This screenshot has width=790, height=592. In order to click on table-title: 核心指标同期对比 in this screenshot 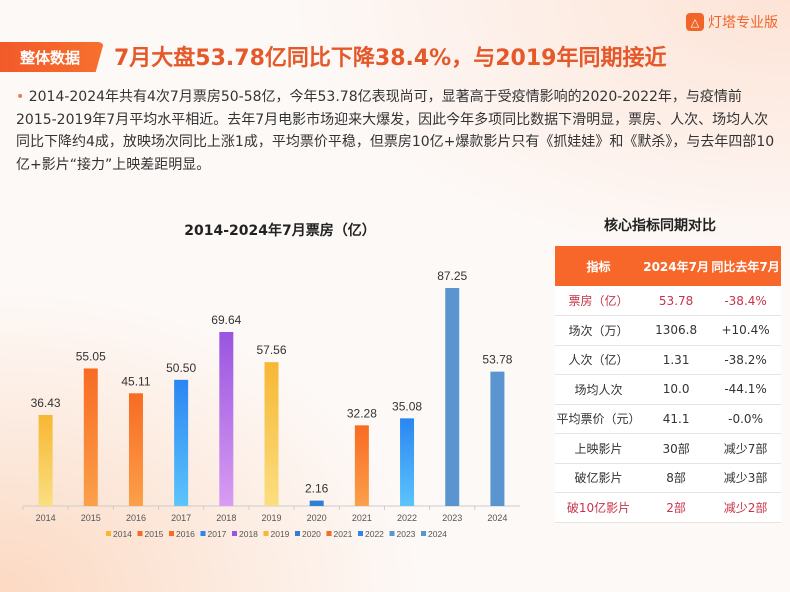, I will do `click(660, 226)`.